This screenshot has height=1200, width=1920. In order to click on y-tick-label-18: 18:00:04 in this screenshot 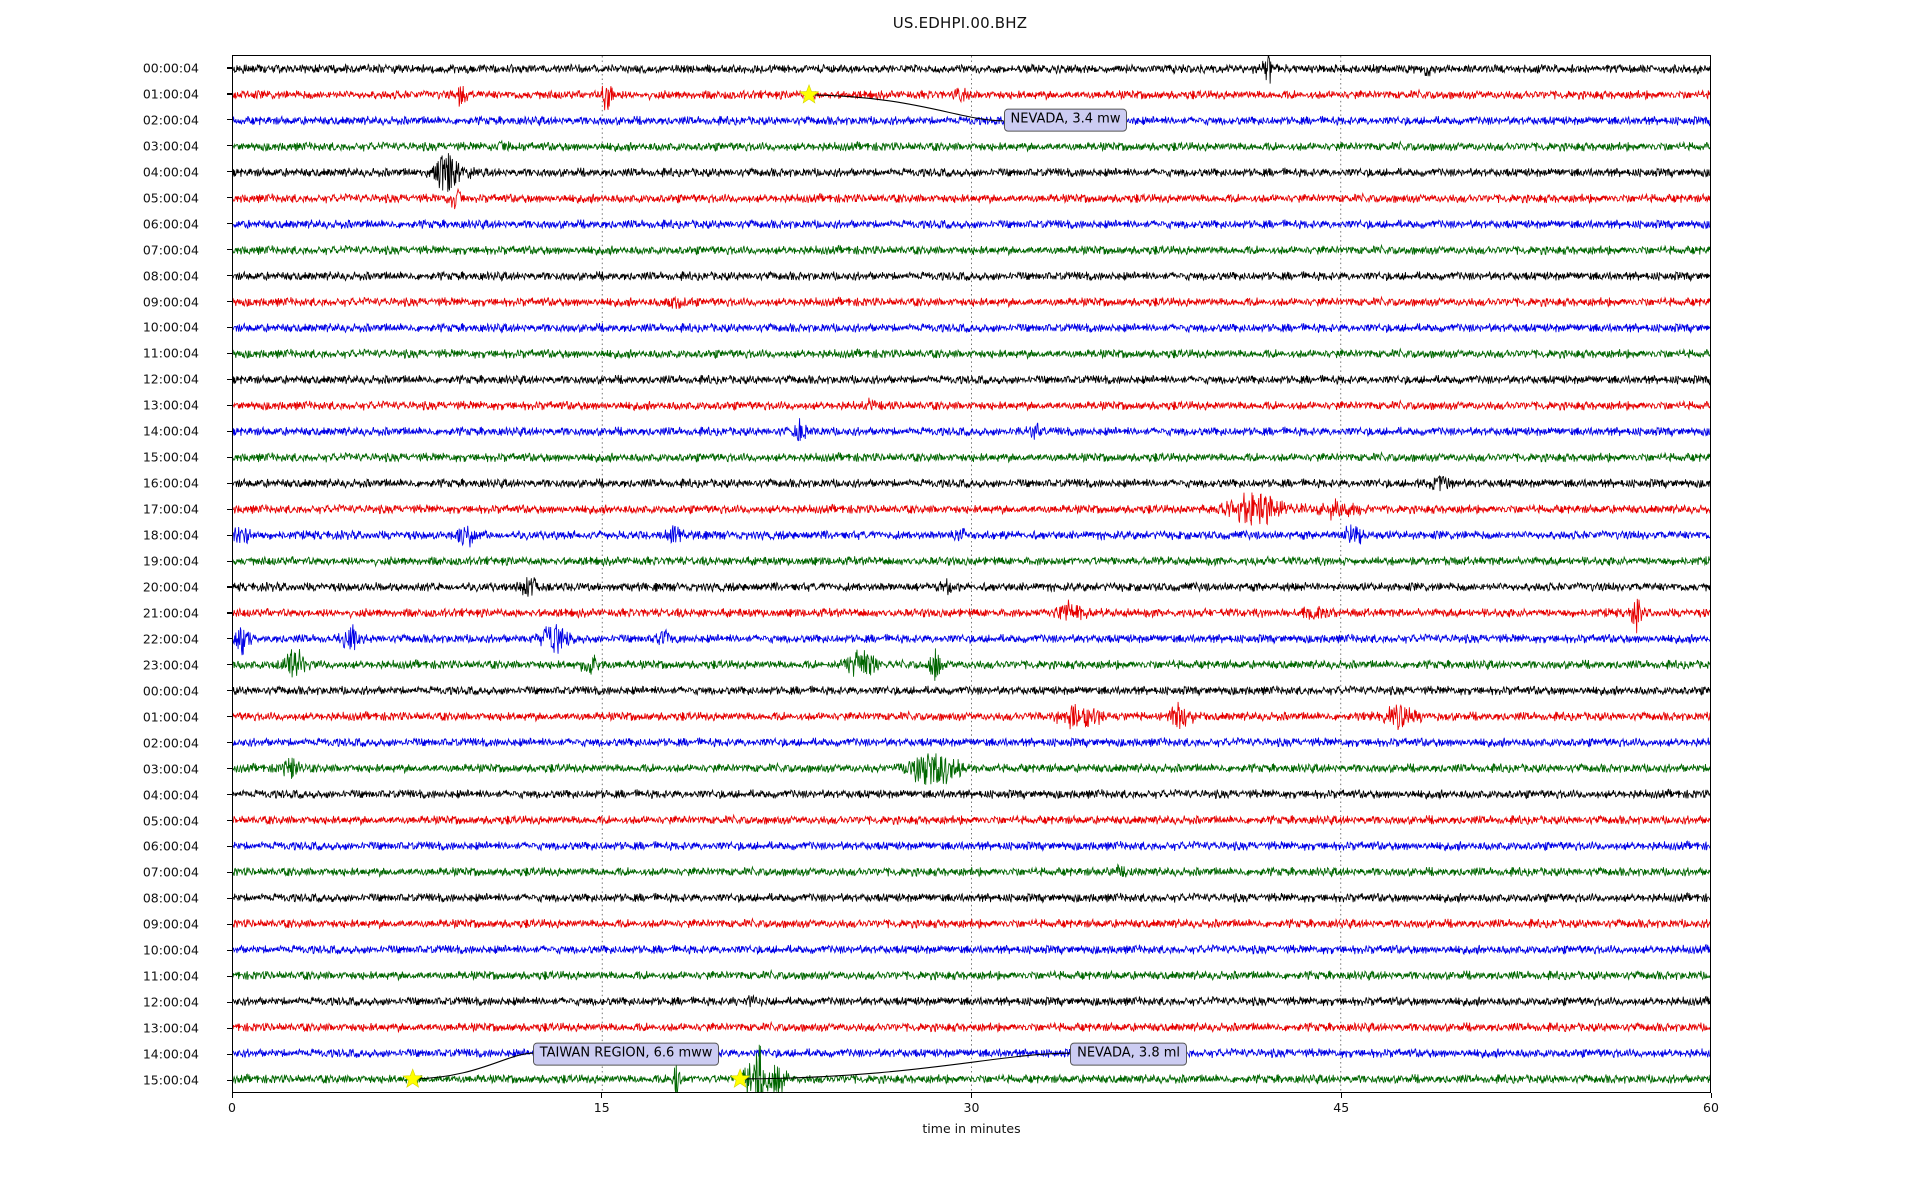, I will do `click(170, 535)`.